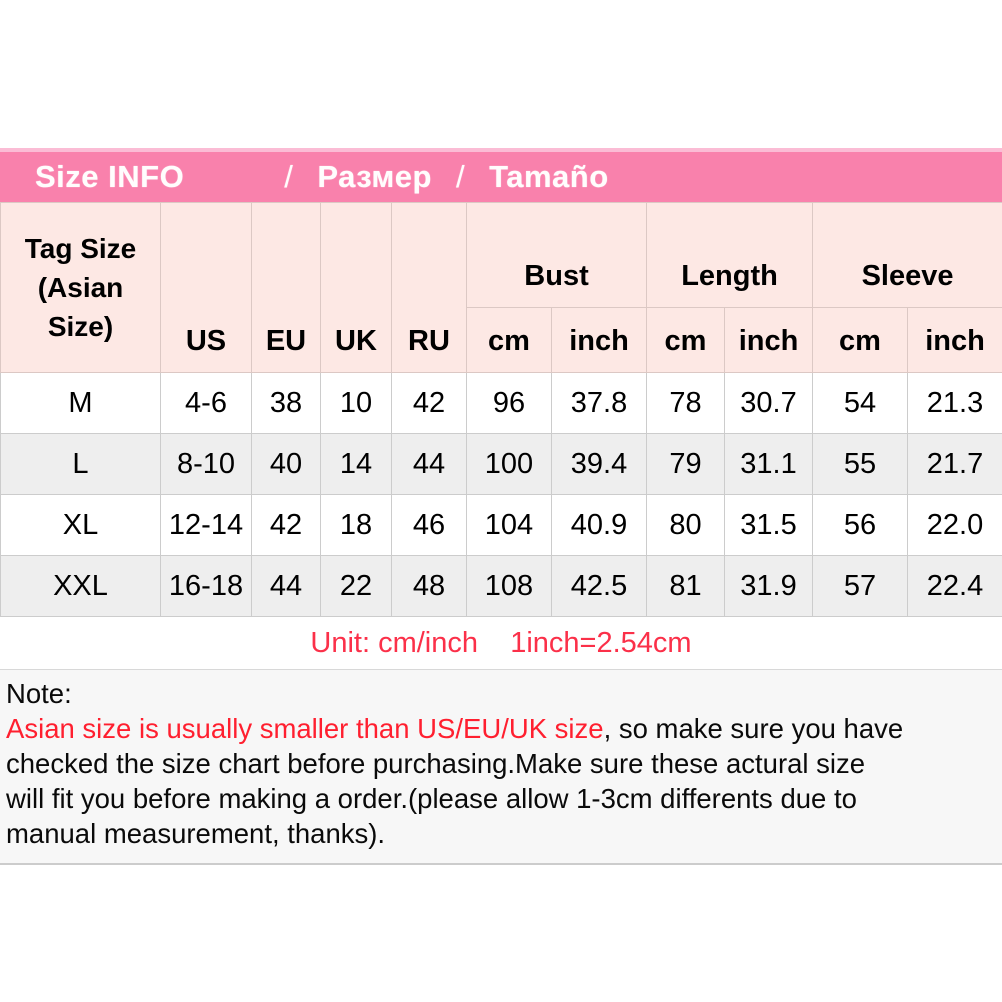 Image resolution: width=1002 pixels, height=1002 pixels. Describe the element at coordinates (110, 176) in the screenshot. I see `banner-title-en: Size INFO` at that location.